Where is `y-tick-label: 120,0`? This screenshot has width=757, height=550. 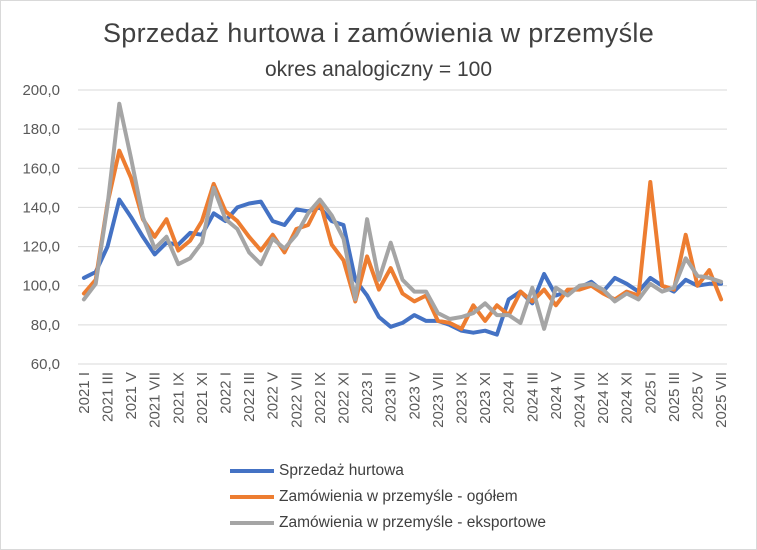 y-tick-label: 120,0 is located at coordinates (41, 247).